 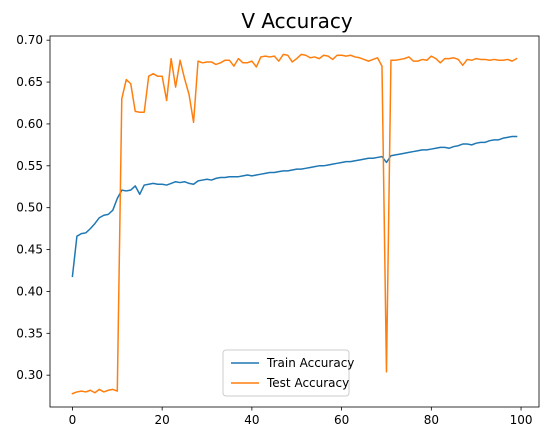 What do you see at coordinates (301, 417) in the screenshot?
I see `x-axis: 0 20 40 60 80 100` at bounding box center [301, 417].